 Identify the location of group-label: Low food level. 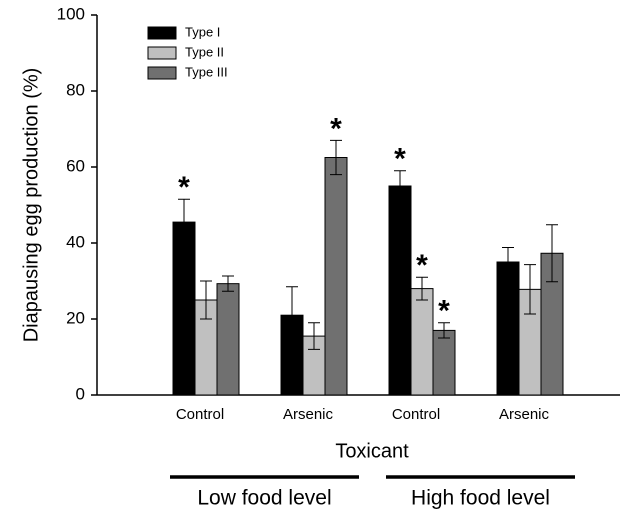
(264, 498).